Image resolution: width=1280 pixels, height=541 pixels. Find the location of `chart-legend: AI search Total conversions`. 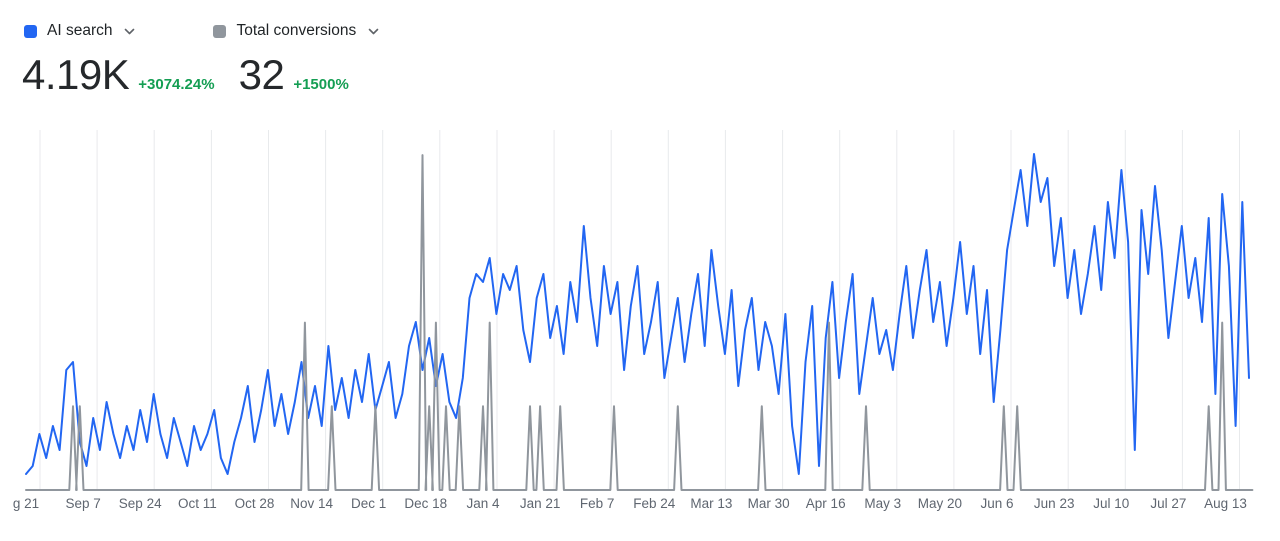

chart-legend: AI search Total conversions is located at coordinates (201, 31).